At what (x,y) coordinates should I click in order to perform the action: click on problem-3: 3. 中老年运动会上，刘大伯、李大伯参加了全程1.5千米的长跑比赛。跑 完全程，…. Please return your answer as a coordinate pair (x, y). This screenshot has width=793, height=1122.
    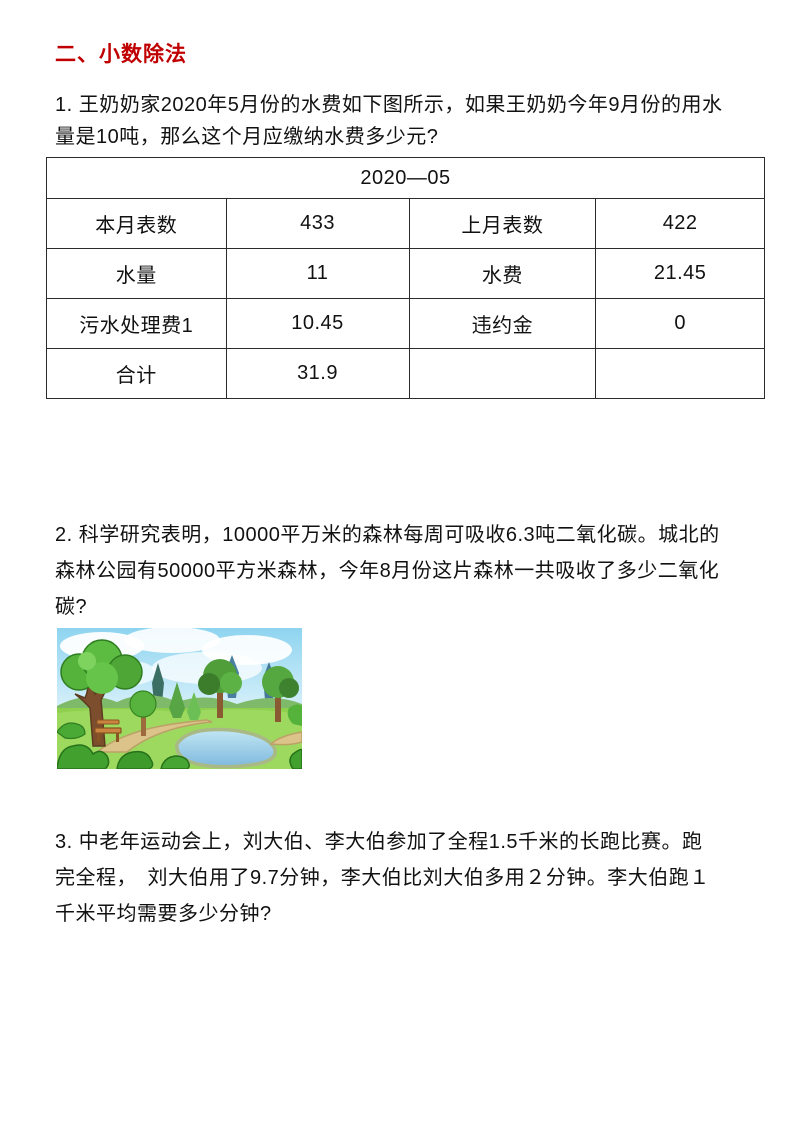
    Looking at the image, I should click on (410, 878).